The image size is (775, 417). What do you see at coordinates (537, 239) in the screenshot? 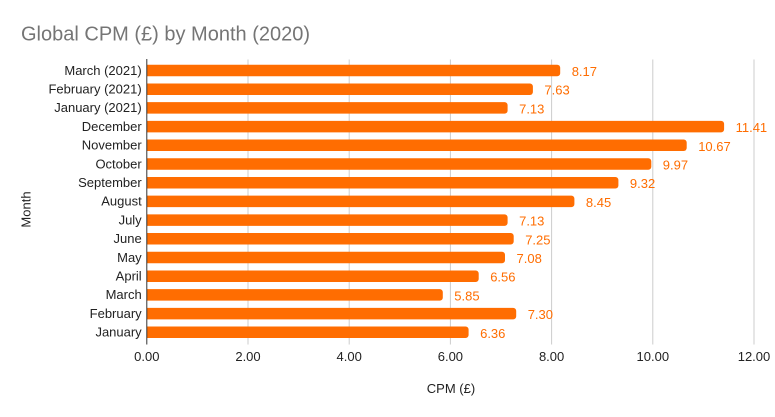
I see `svg-text: 7.25` at bounding box center [537, 239].